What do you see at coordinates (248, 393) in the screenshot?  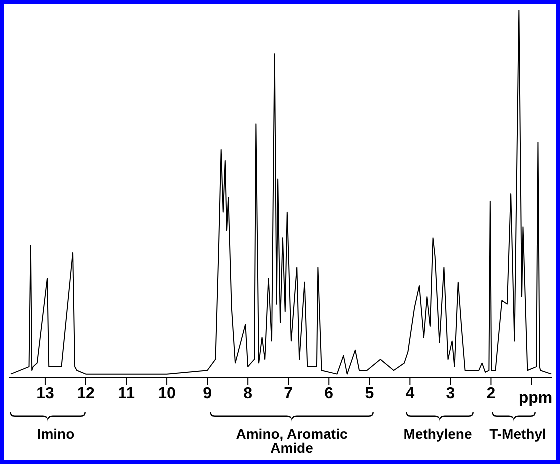 I see `x-tick-label: 8` at bounding box center [248, 393].